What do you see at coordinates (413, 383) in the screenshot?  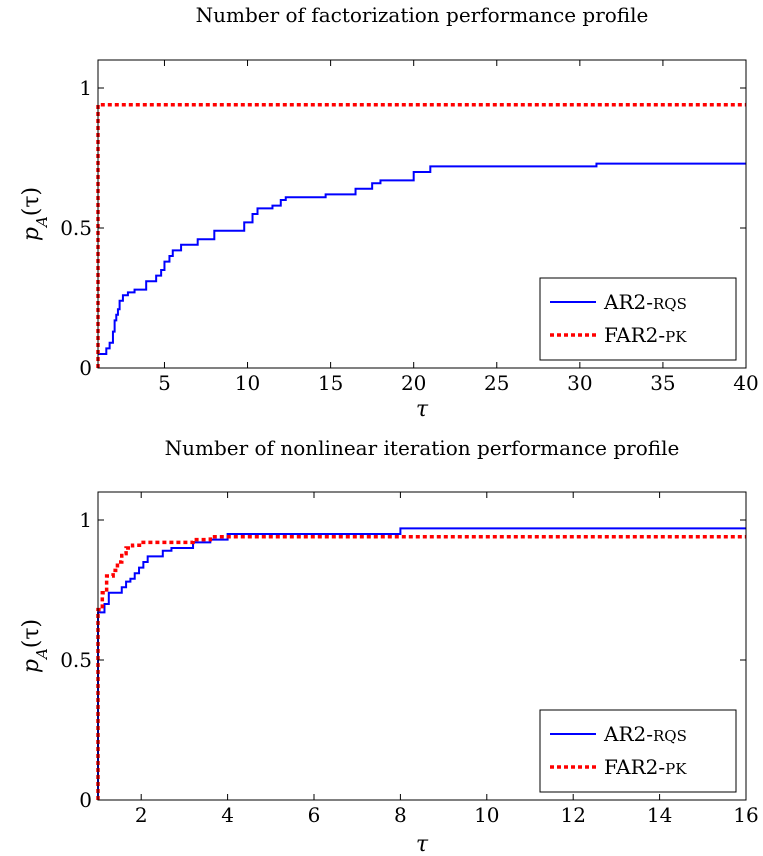 I see `x-tick-label: 20` at bounding box center [413, 383].